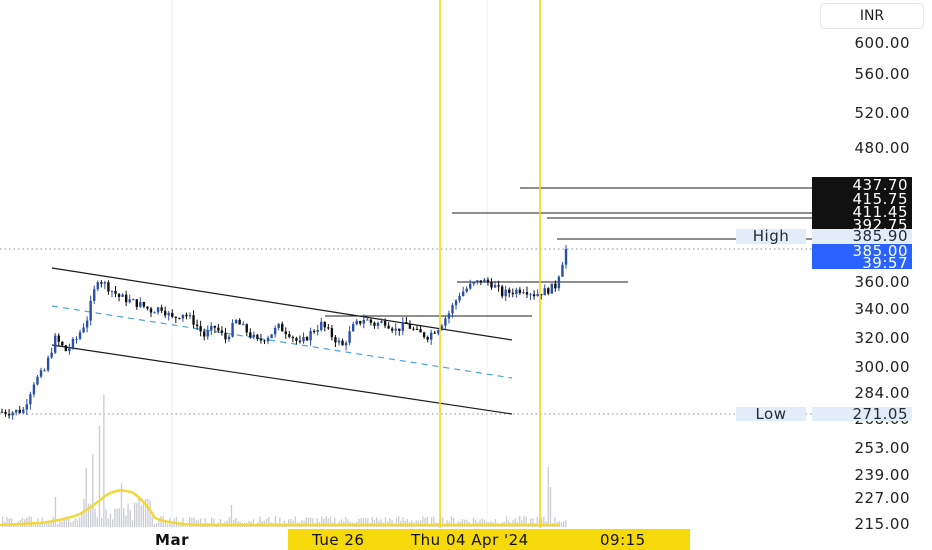  What do you see at coordinates (883, 367) in the screenshot?
I see `price-tick: 300.00` at bounding box center [883, 367].